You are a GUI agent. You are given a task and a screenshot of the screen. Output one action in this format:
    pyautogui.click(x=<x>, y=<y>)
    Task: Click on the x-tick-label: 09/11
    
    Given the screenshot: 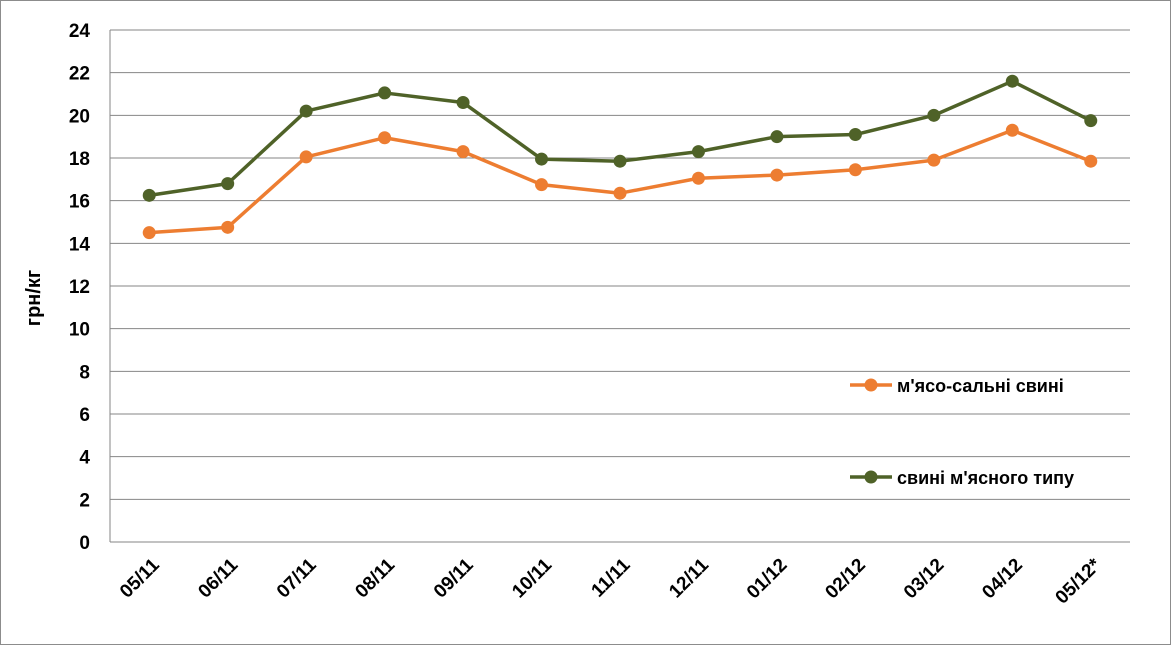 What is the action you would take?
    pyautogui.click(x=454, y=578)
    